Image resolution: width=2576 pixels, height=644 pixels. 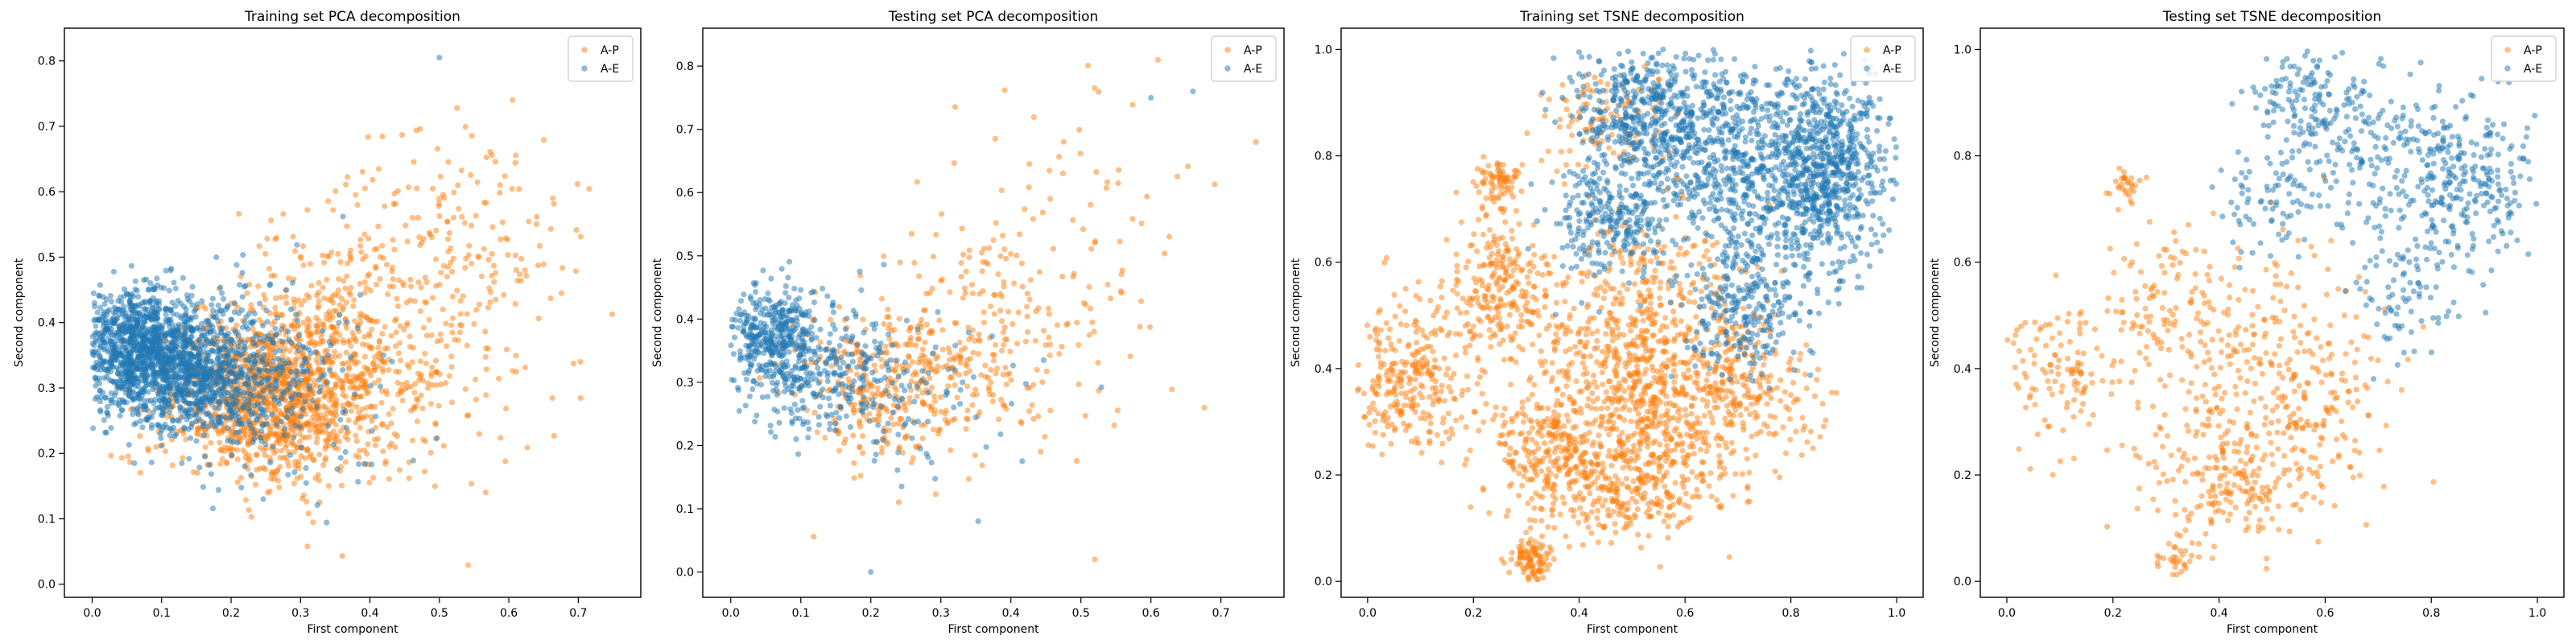 I want to click on series-a-e, so click(x=266, y=290).